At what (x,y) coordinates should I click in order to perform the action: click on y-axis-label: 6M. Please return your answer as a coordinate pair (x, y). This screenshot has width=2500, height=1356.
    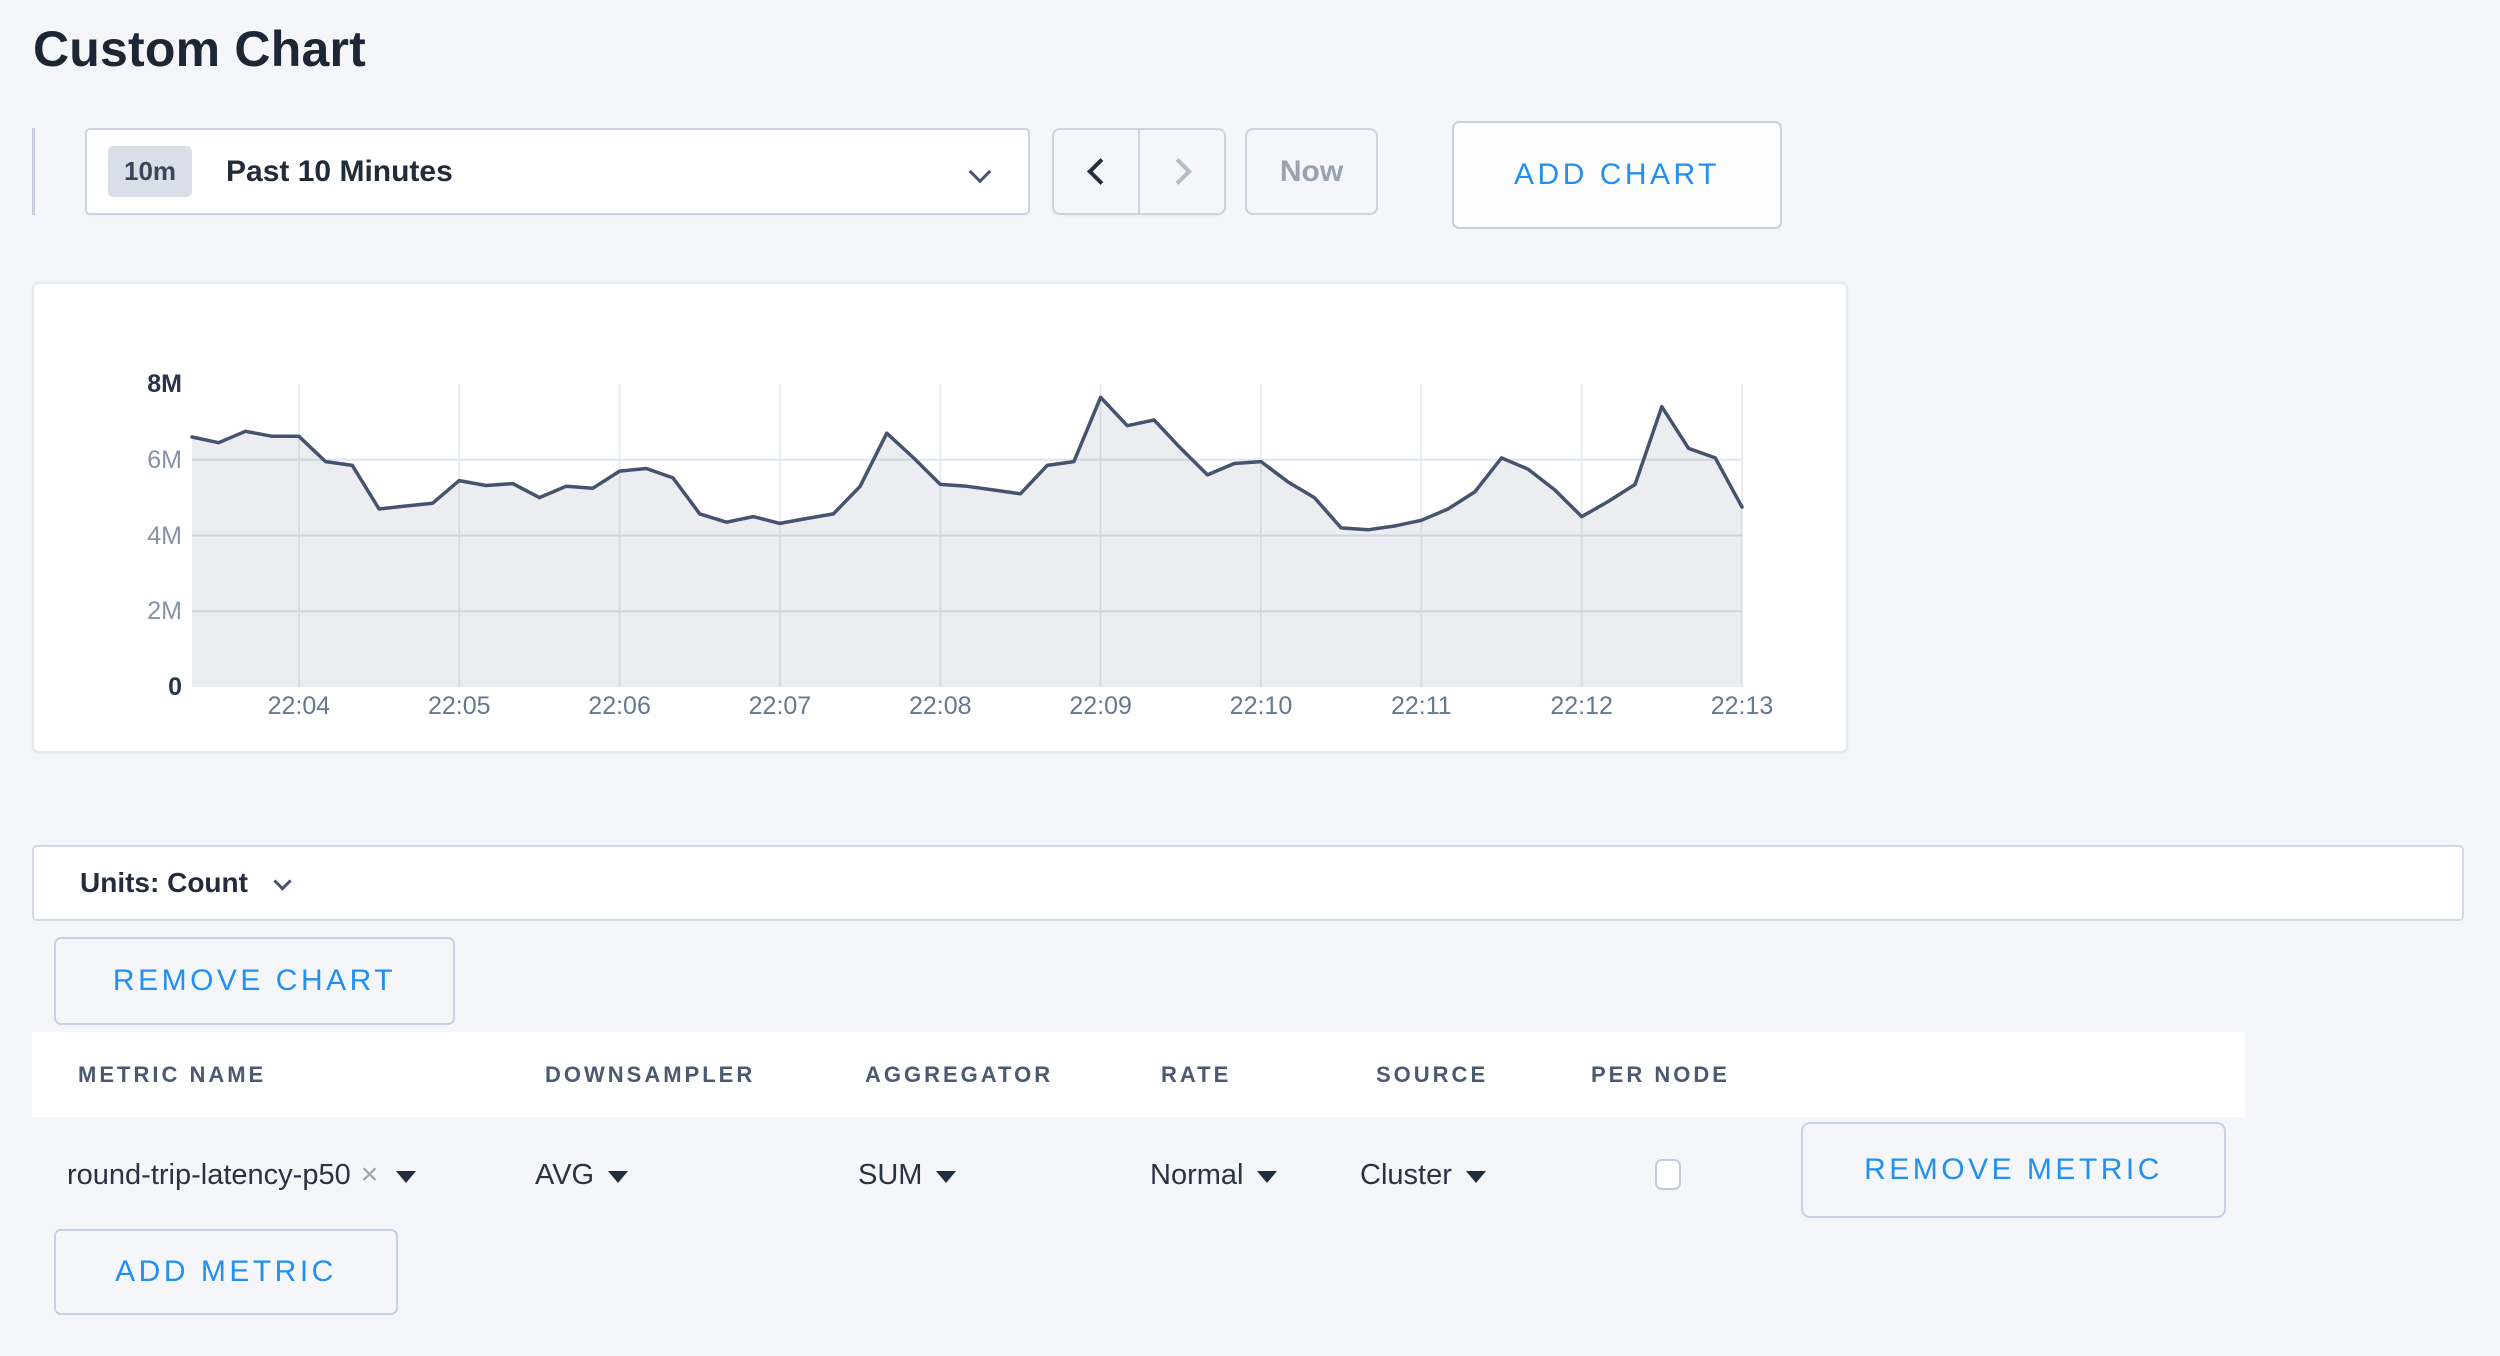
    Looking at the image, I should click on (164, 459).